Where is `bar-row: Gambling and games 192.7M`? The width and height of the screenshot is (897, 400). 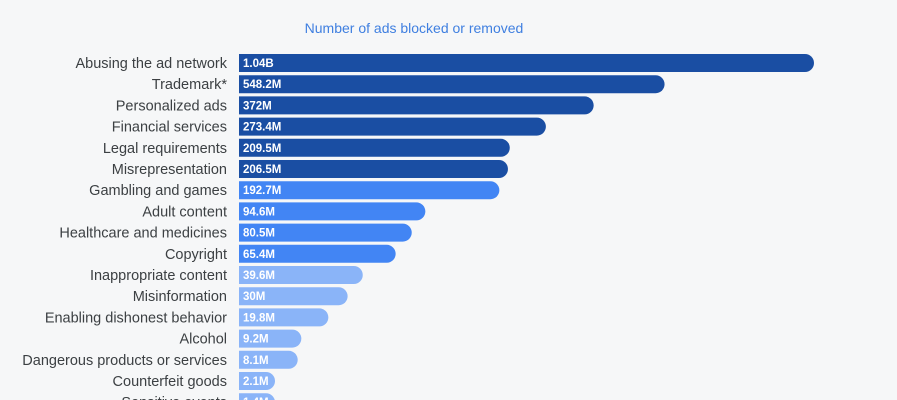 bar-row: Gambling and games 192.7M is located at coordinates (294, 190).